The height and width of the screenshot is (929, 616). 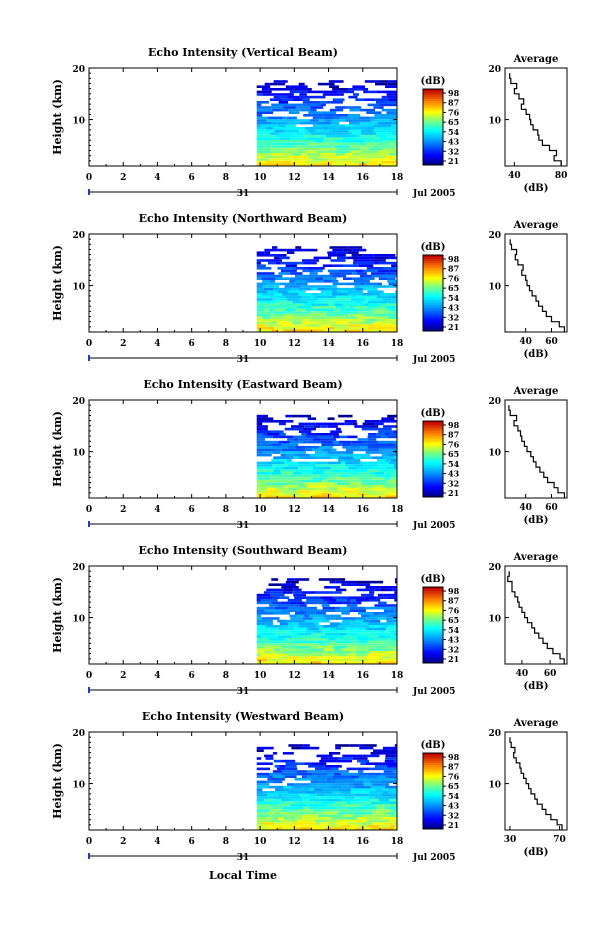 I want to click on date-label: Jul 2005, so click(x=433, y=194).